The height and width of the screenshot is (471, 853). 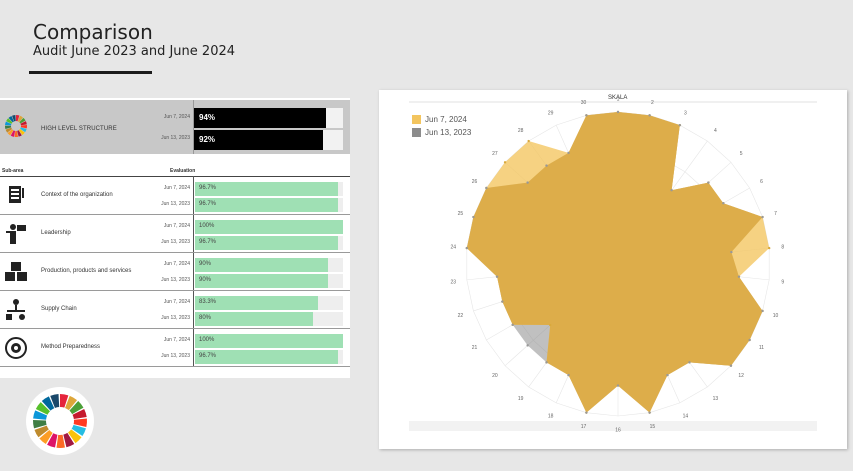 What do you see at coordinates (716, 399) in the screenshot?
I see `category-label: 13` at bounding box center [716, 399].